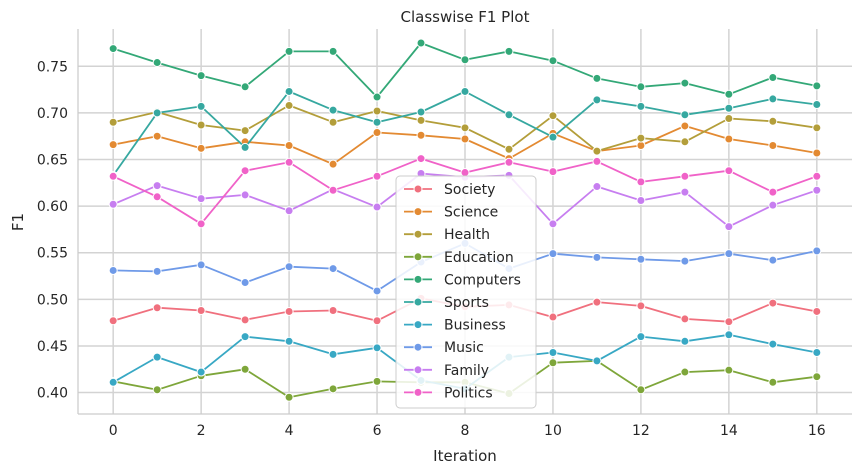  Describe the element at coordinates (482, 280) in the screenshot. I see `legend-label: Computers` at that location.